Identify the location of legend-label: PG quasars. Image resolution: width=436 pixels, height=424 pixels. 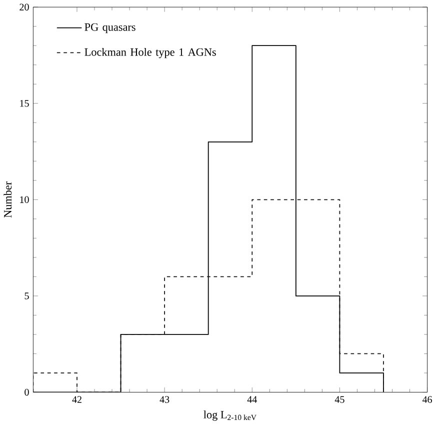
(110, 28).